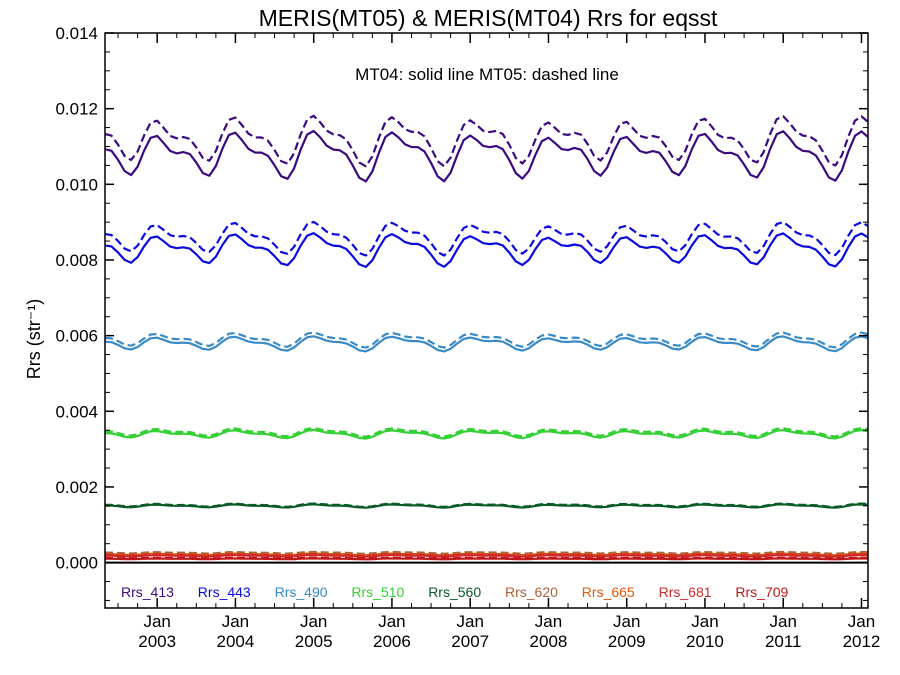 The height and width of the screenshot is (675, 900). Describe the element at coordinates (34, 339) in the screenshot. I see `y-axis-label: Rrs (str⁻¹)` at that location.